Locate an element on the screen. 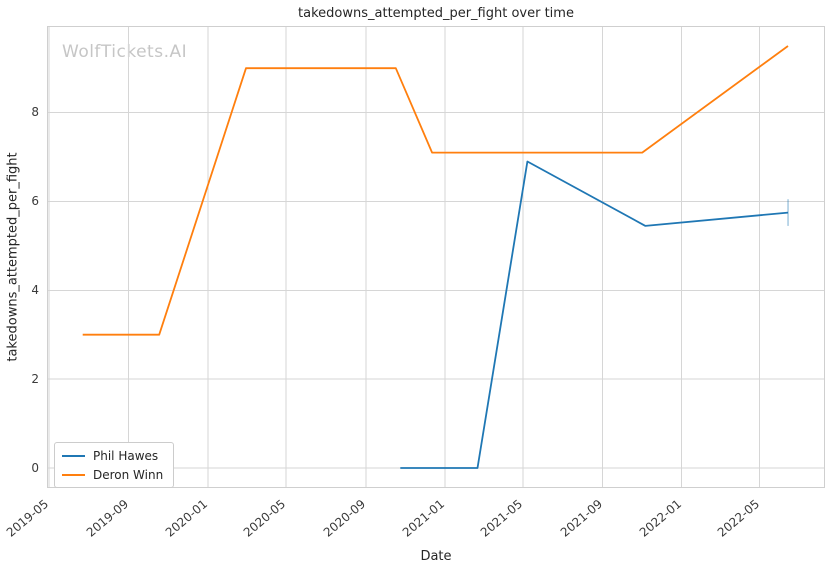 The width and height of the screenshot is (832, 575). chart-title: takedowns_attempted_per_fight over time is located at coordinates (436, 13).